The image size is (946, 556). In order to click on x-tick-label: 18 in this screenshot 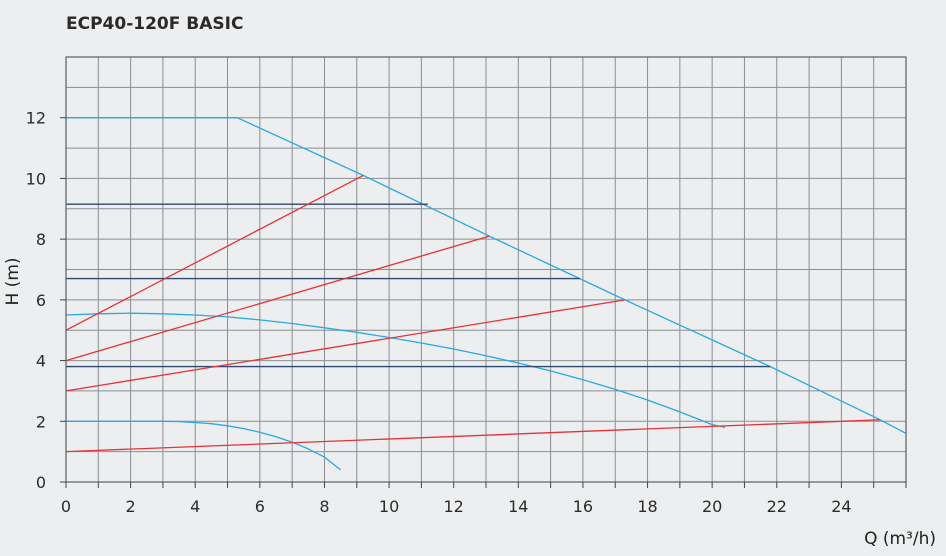, I will do `click(647, 506)`.